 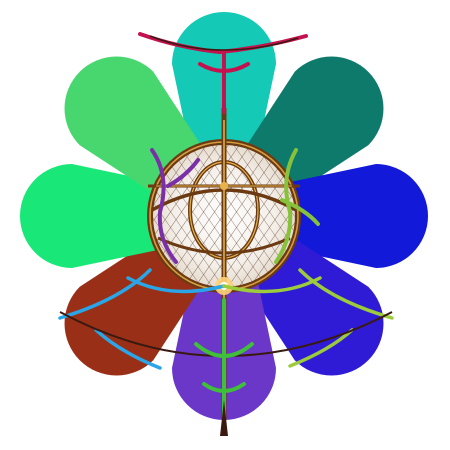 I want to click on sigil-center-node, so click(x=224, y=186).